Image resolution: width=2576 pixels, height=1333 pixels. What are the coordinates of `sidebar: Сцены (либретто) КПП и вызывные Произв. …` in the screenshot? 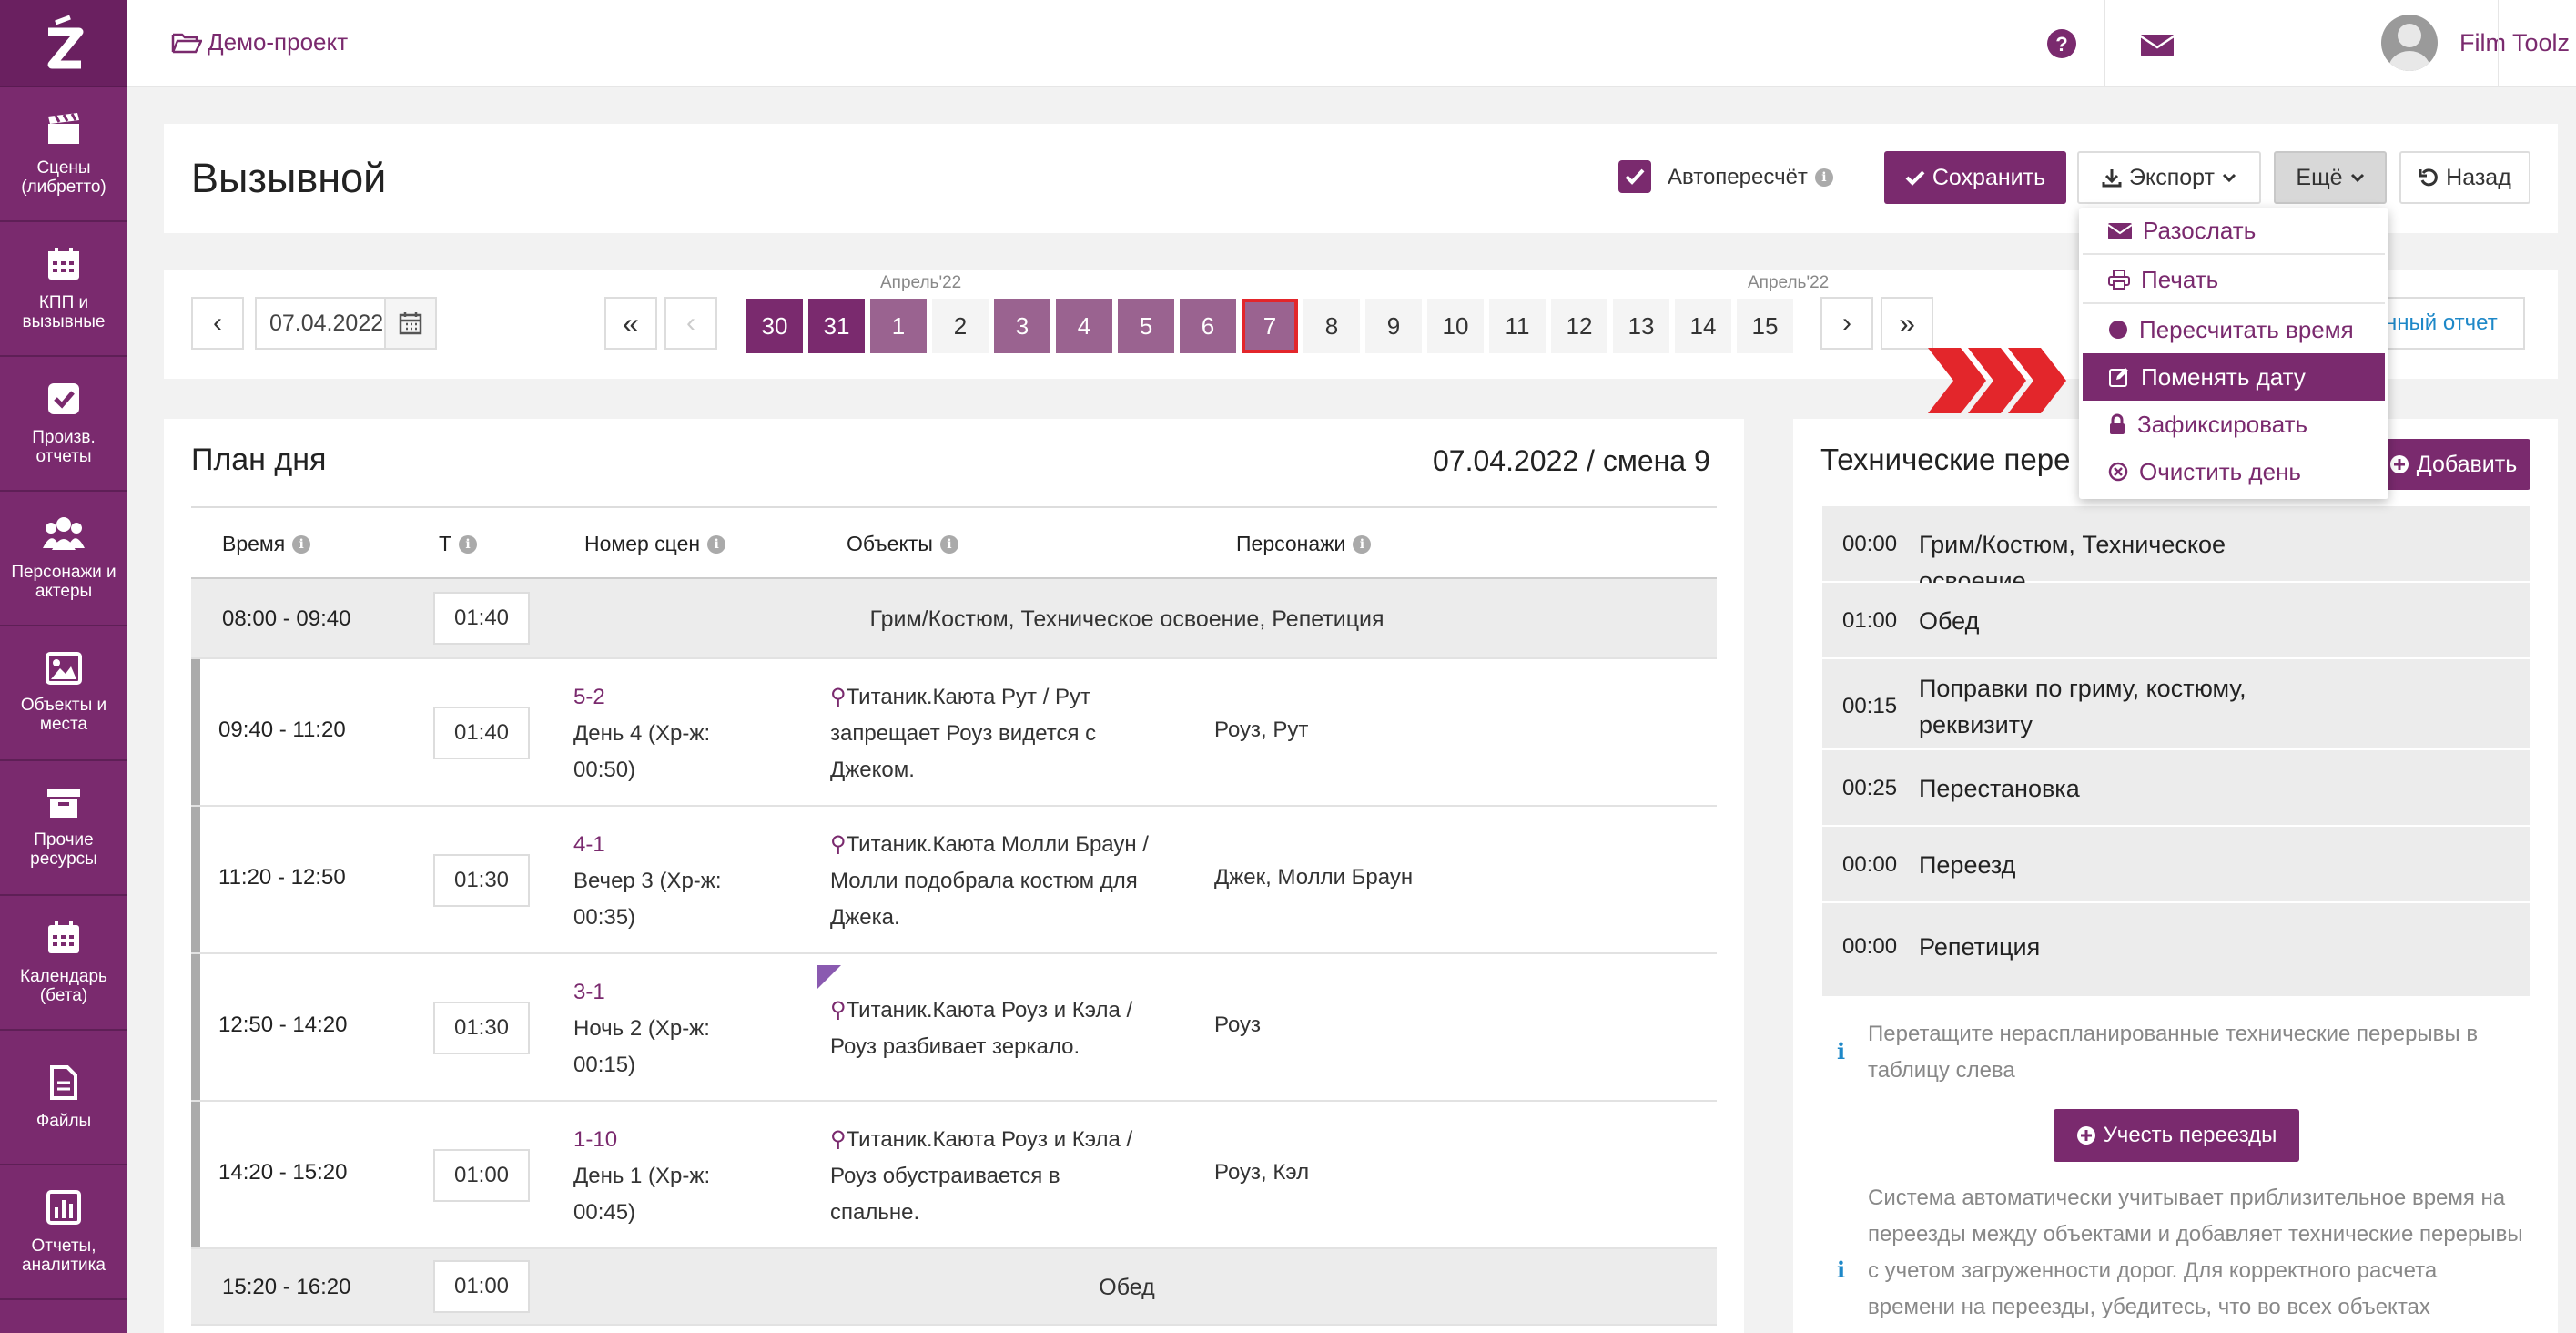 It's located at (63, 666).